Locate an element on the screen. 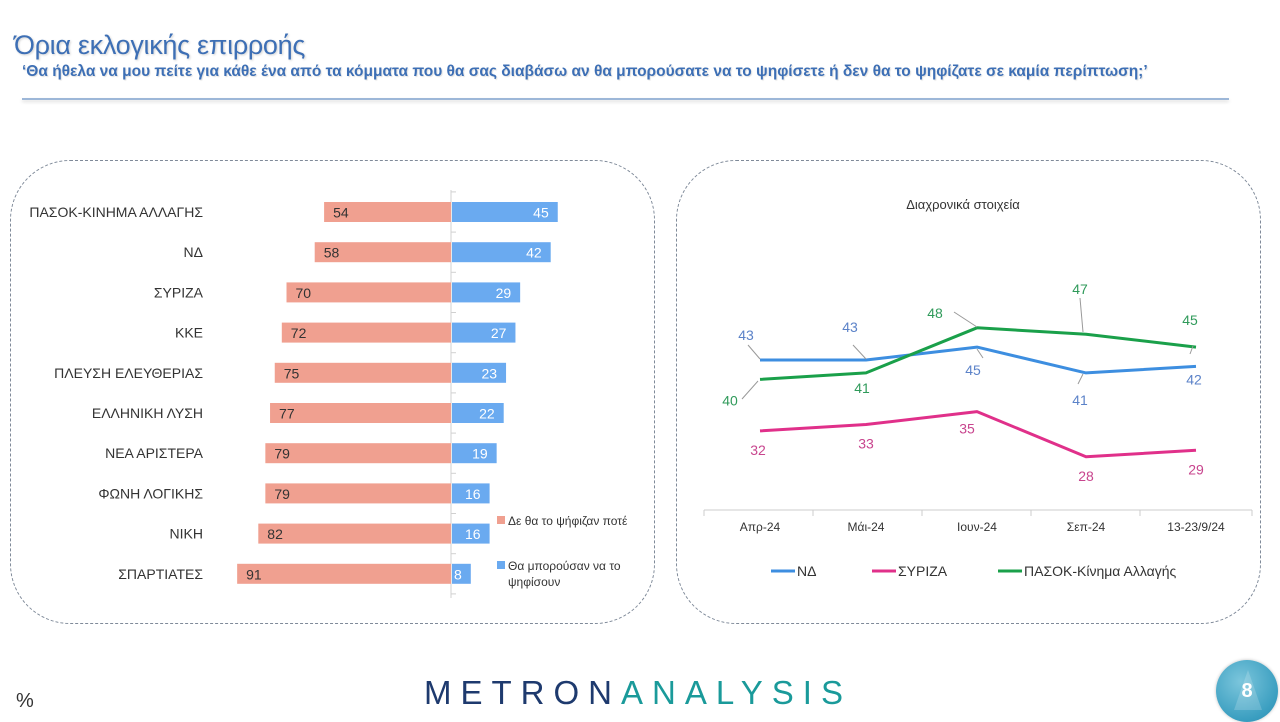 This screenshot has height=722, width=1280. logo-part-analysis: ANALYSIS is located at coordinates (736, 692).